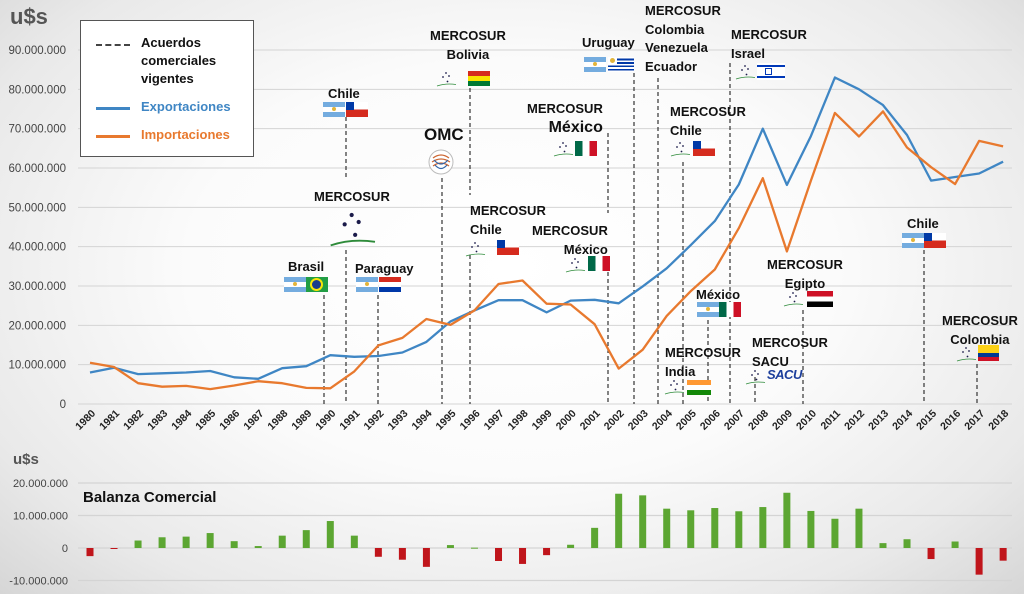  I want to click on x-tick-label: 2009, so click(782, 420).